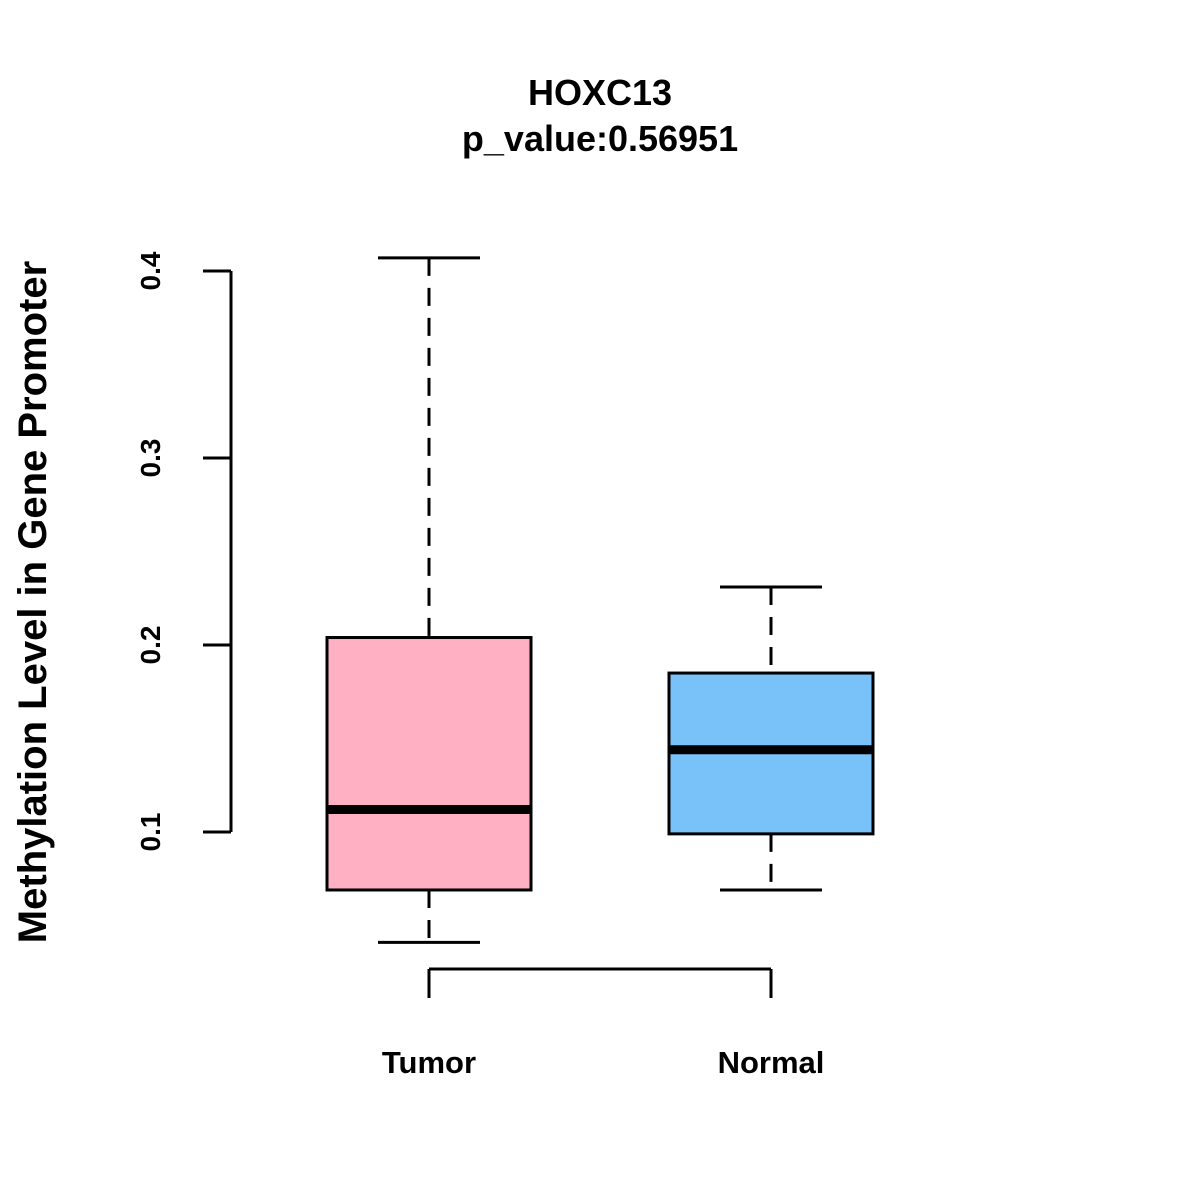  I want to click on y-tick-label: 0.4, so click(150, 270).